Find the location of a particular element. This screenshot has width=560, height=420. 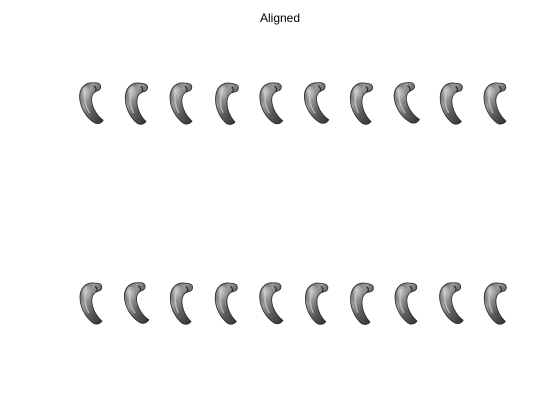

figure-title: Aligned is located at coordinates (280, 18).